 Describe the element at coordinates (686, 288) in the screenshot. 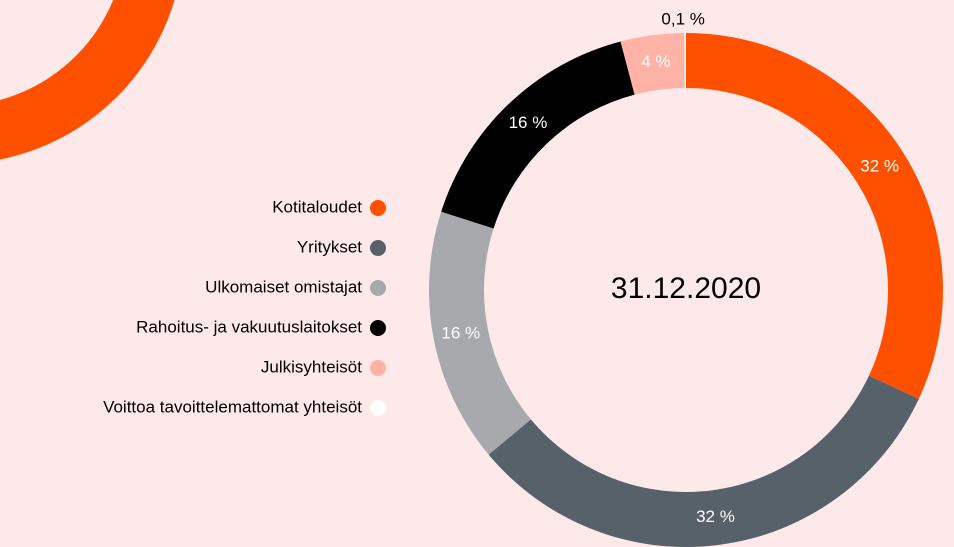

I see `center-label: 31.12.2020` at that location.